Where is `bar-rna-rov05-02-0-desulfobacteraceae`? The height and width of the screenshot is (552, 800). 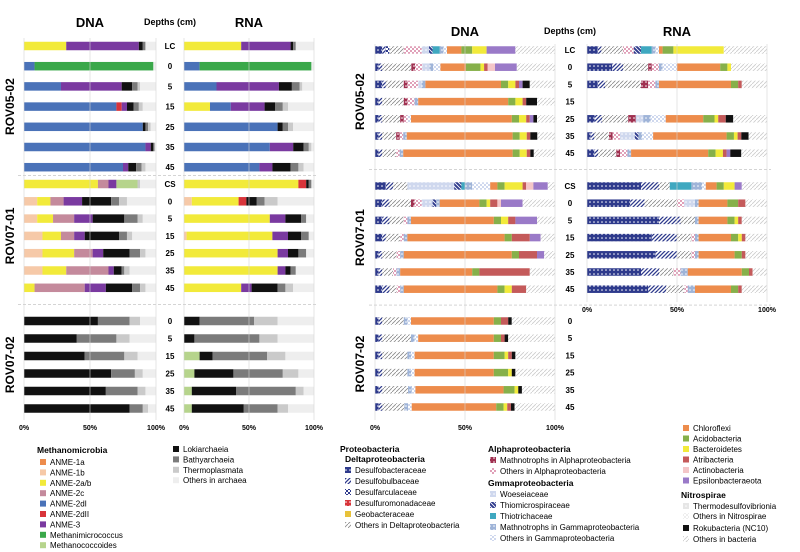 bar-rna-rov05-02-0-desulfobacteraceae is located at coordinates (600, 67).